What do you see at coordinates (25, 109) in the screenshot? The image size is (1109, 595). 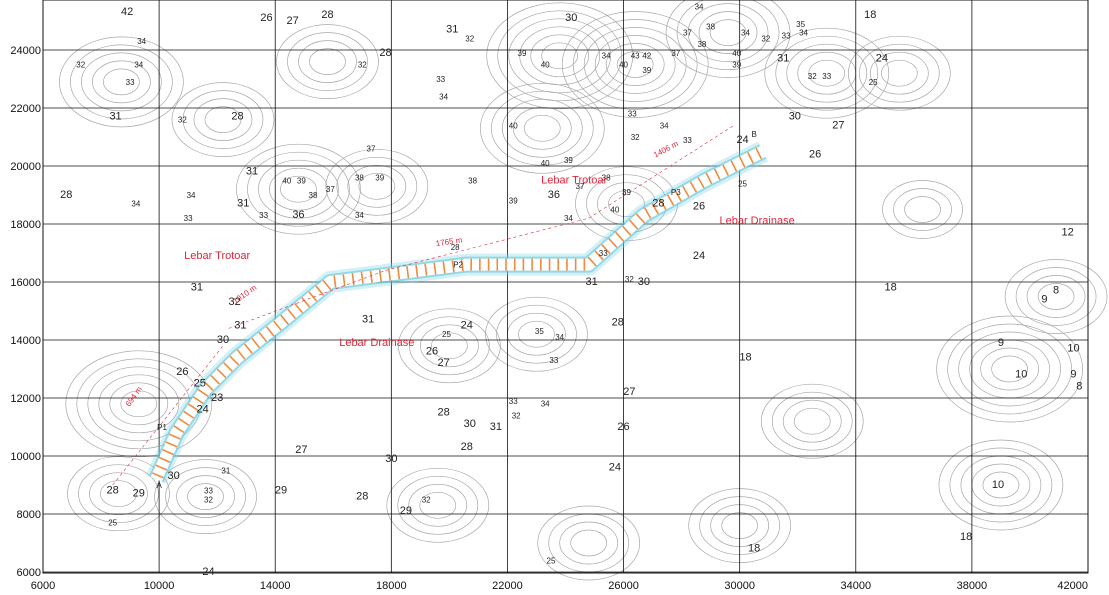 I see `y-tick-label: 22000` at bounding box center [25, 109].